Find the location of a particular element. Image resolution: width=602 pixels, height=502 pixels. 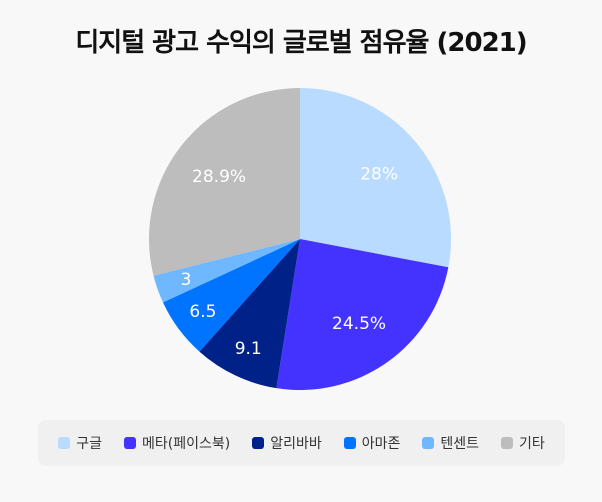

legend: 구글 메타(페이스북) 알리바바 아마존 텐센트 기타 is located at coordinates (301, 443).